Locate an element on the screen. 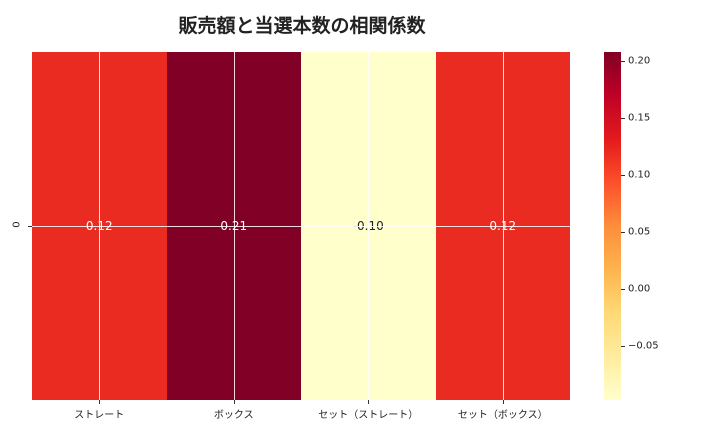 Image resolution: width=720 pixels, height=432 pixels. x-axis: ストレート ボックス セット（ストレート） セット（ボックス） is located at coordinates (301, 410).